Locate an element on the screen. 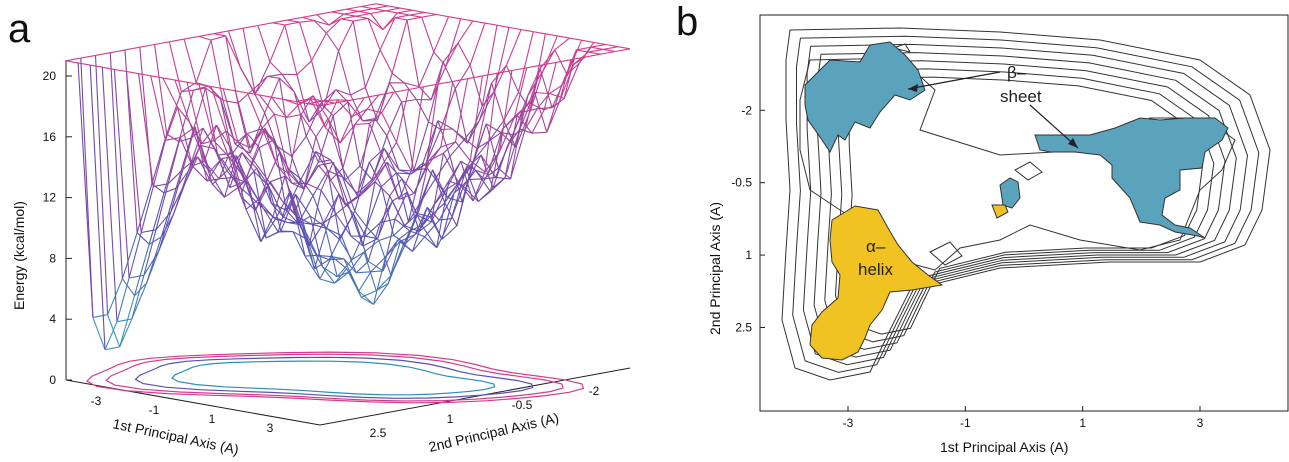 The image size is (1289, 462). panel-a-x-tick-label: 3 is located at coordinates (270, 428).